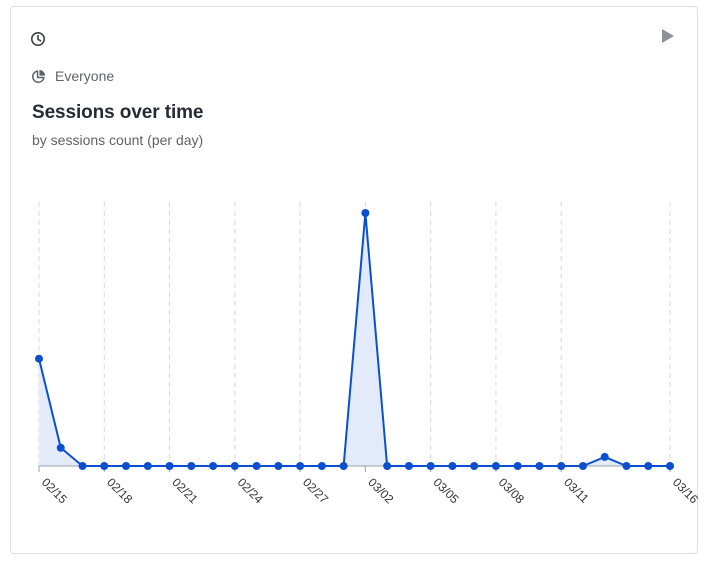  Describe the element at coordinates (38, 39) in the screenshot. I see `clock-icon` at that location.